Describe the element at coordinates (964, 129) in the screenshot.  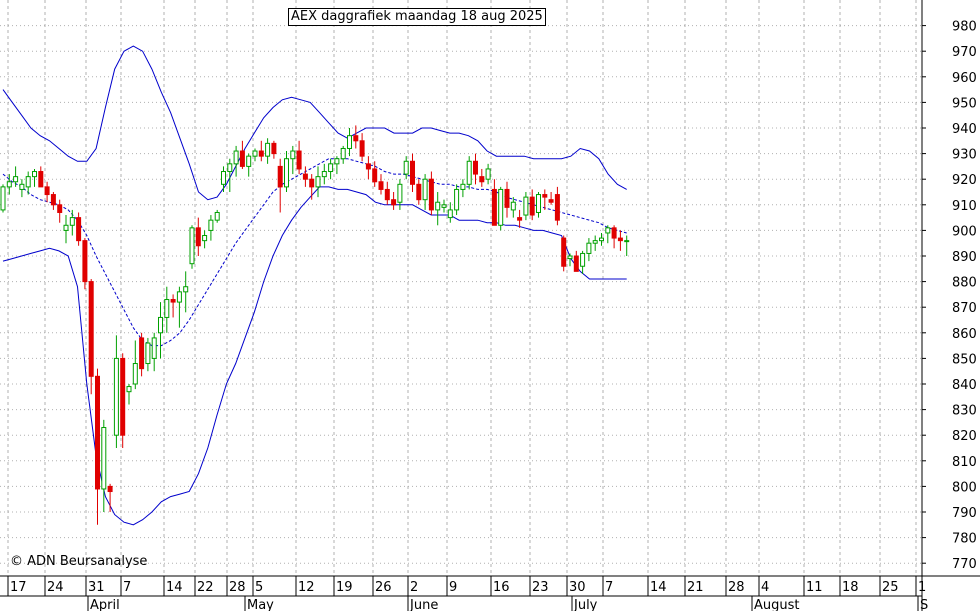
I see `y-tick-label: 940` at that location.